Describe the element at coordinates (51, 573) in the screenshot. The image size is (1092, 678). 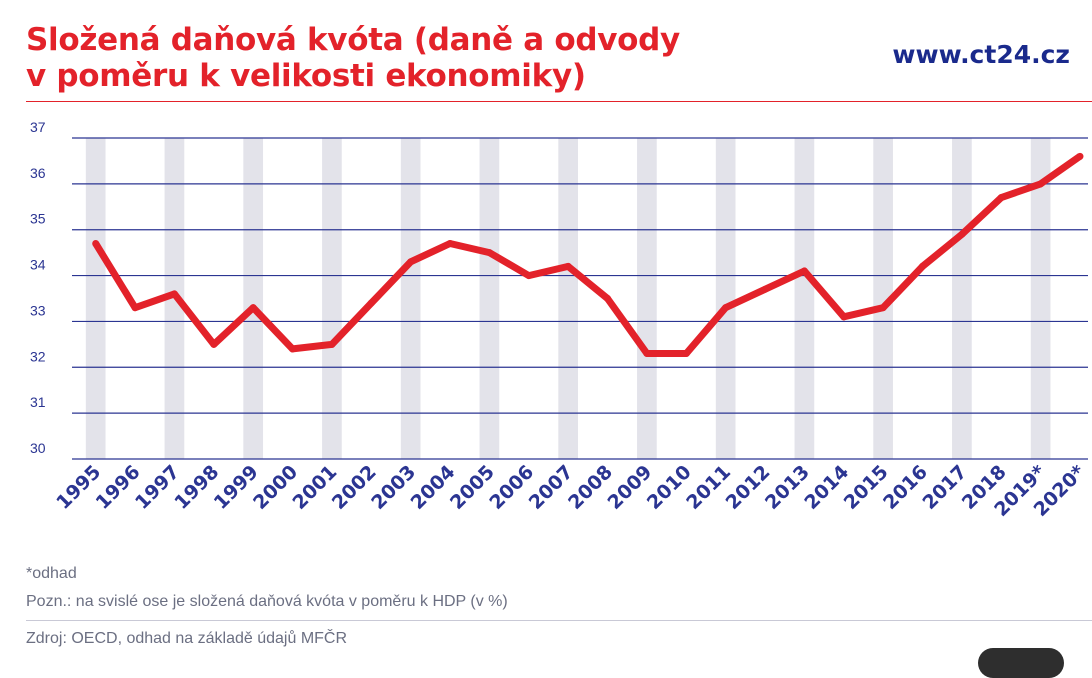
I see `estimate-note: *odhad` at that location.